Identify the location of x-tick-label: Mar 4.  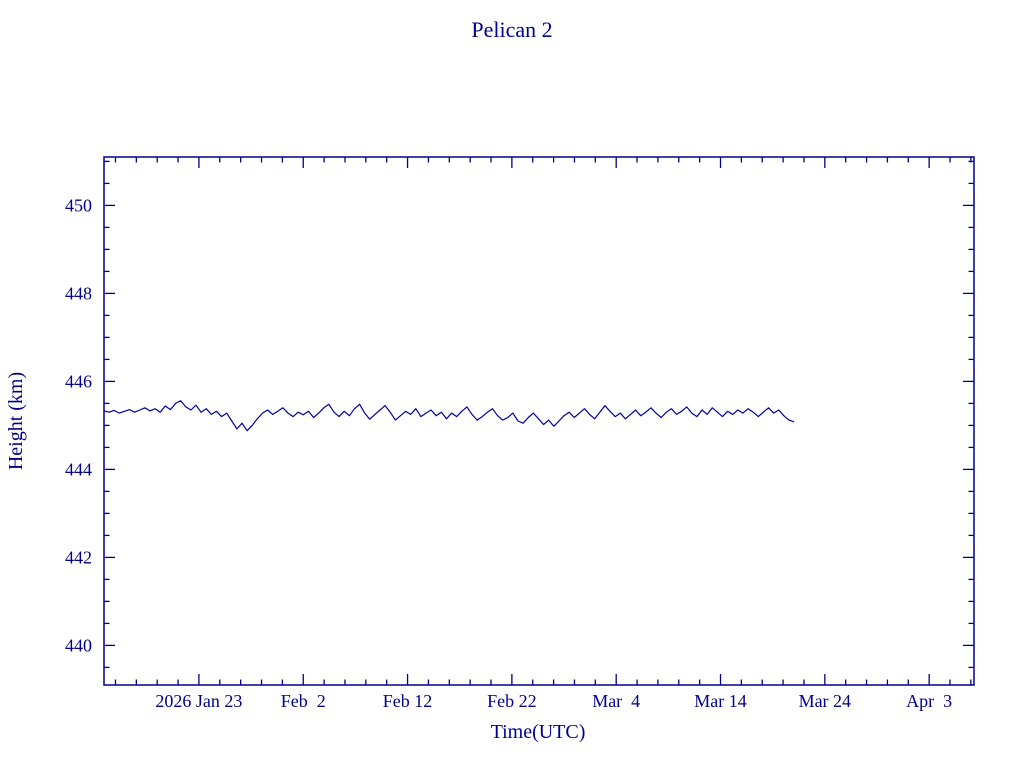
(616, 701).